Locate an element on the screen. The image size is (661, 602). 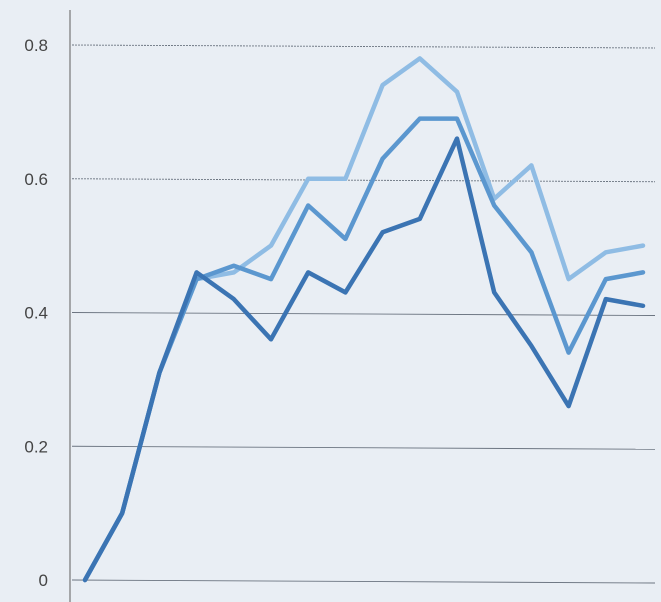
y-tick-label: 0.6 is located at coordinates (36, 179).